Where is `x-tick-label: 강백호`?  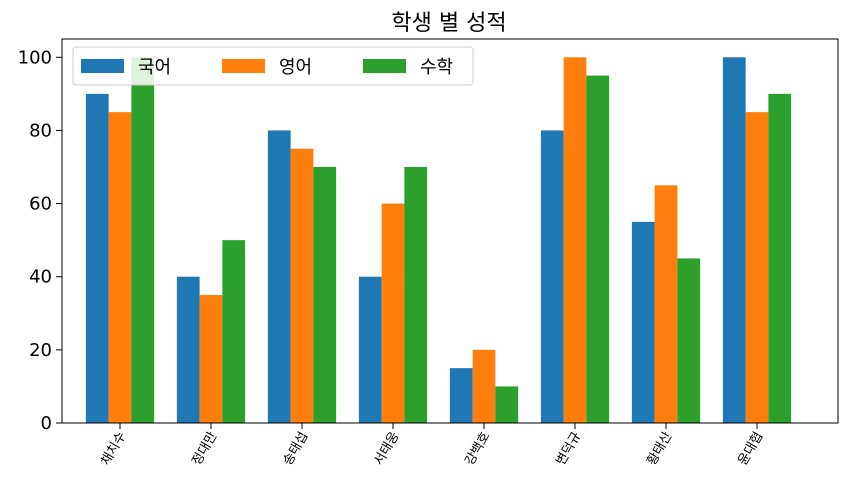
x-tick-label: 강백호 is located at coordinates (478, 448).